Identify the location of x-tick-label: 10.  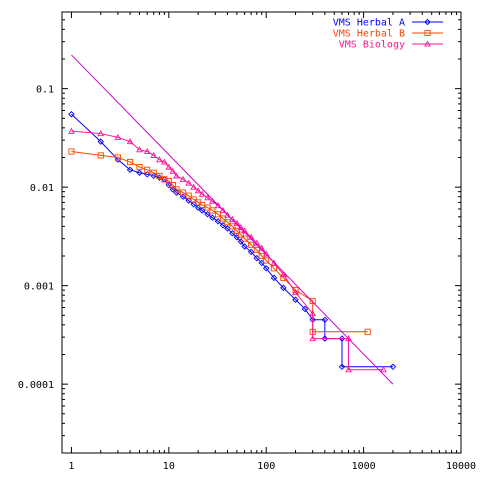
(169, 466).